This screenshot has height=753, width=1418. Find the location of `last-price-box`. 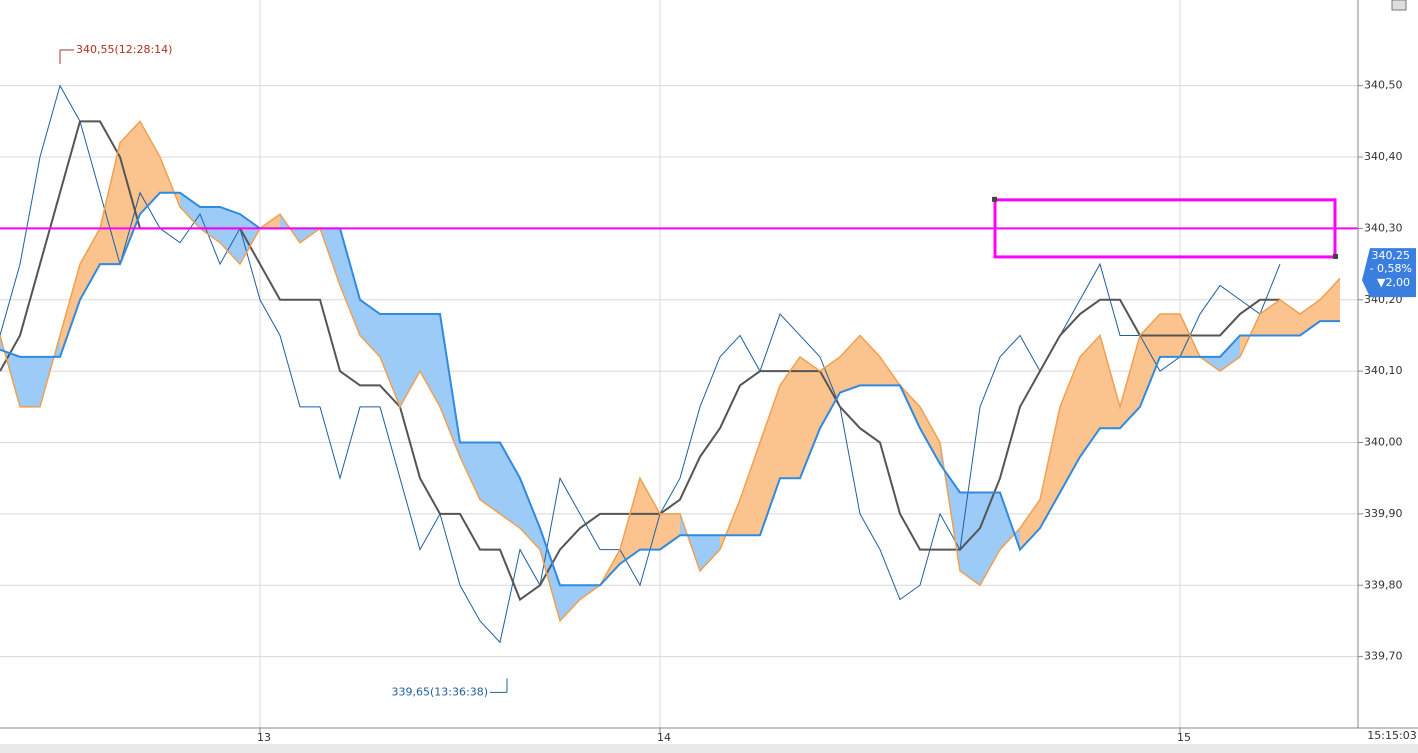

last-price-box is located at coordinates (1389, 273).